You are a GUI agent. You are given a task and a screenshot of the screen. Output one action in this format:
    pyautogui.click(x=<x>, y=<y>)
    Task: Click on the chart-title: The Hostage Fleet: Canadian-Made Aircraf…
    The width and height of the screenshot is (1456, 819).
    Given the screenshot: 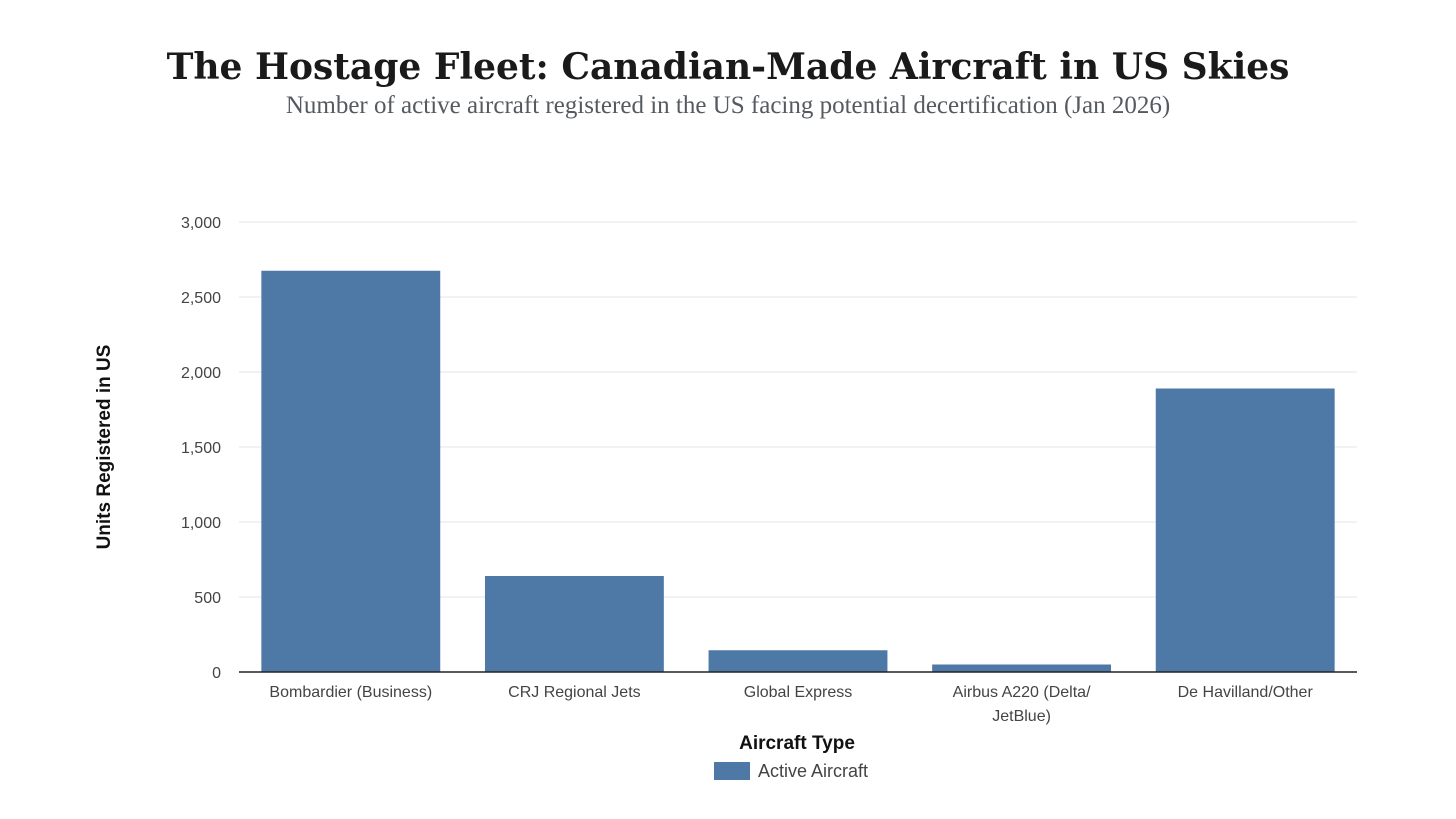 What is the action you would take?
    pyautogui.click(x=728, y=67)
    